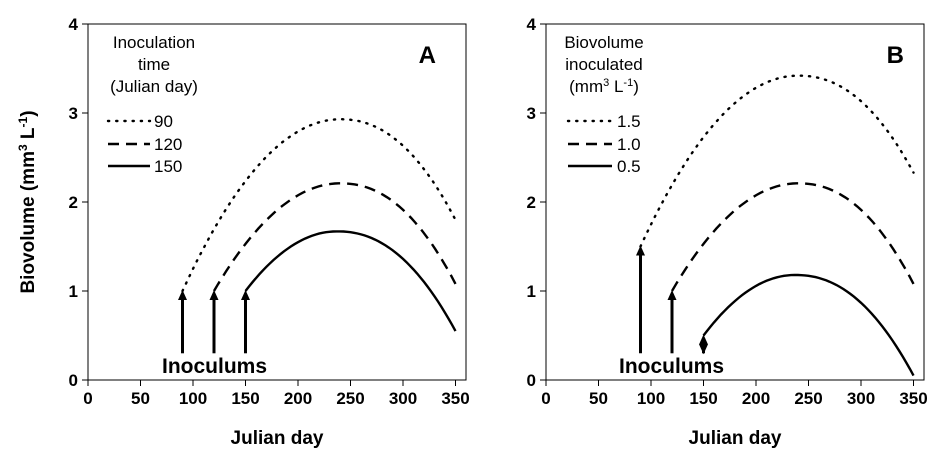 The image size is (940, 452). What do you see at coordinates (629, 166) in the screenshot?
I see `legend-label: 0.5` at bounding box center [629, 166].